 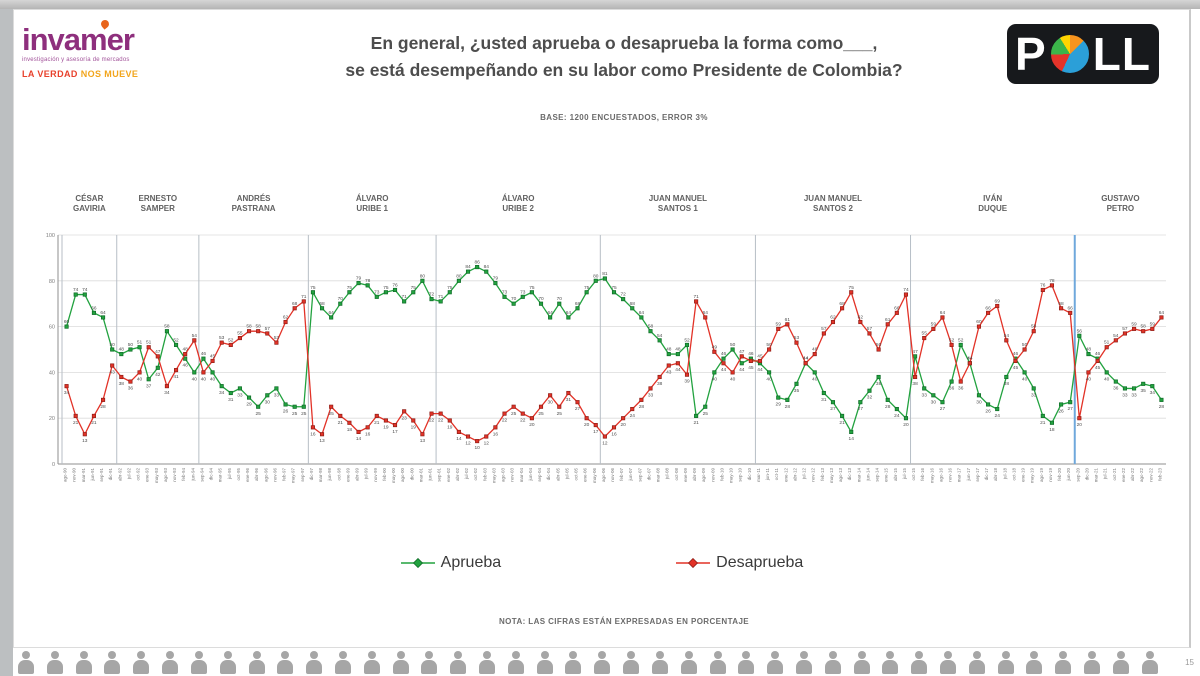 What do you see at coordinates (950, 475) in the screenshot?
I see `x-axis-tick-label: nov-16` at bounding box center [950, 475].